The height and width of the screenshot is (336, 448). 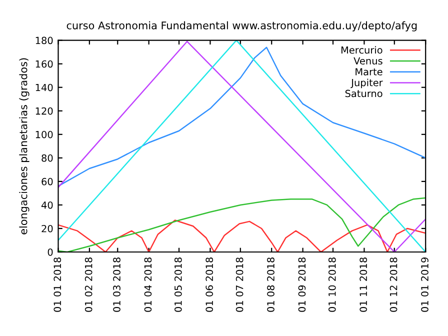 I want to click on x-tick-label: 01 08 2018, so click(x=270, y=285).